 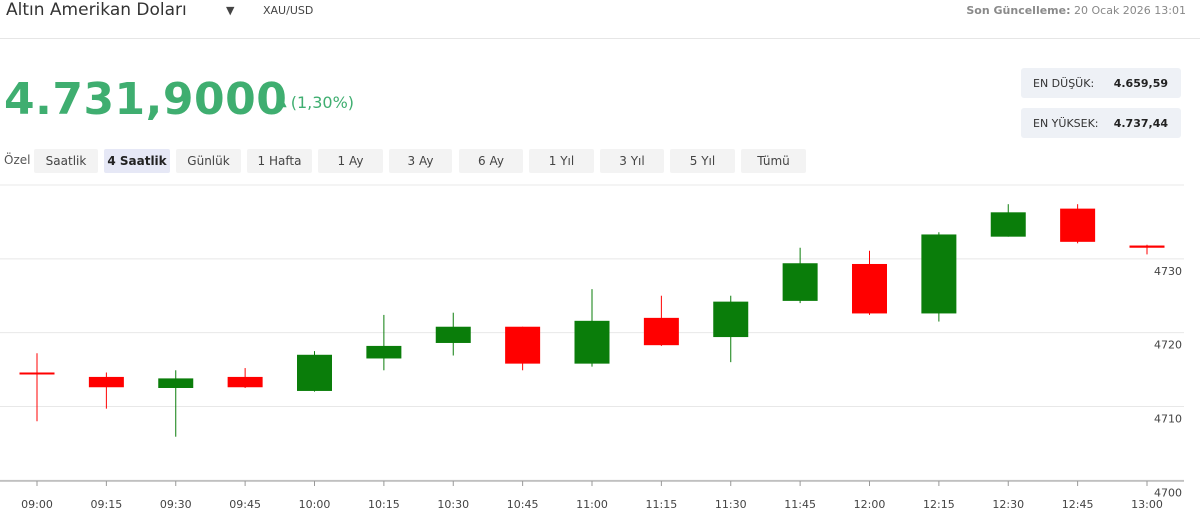 What do you see at coordinates (1008, 504) in the screenshot?
I see `x-tick-label: 12:30` at bounding box center [1008, 504].